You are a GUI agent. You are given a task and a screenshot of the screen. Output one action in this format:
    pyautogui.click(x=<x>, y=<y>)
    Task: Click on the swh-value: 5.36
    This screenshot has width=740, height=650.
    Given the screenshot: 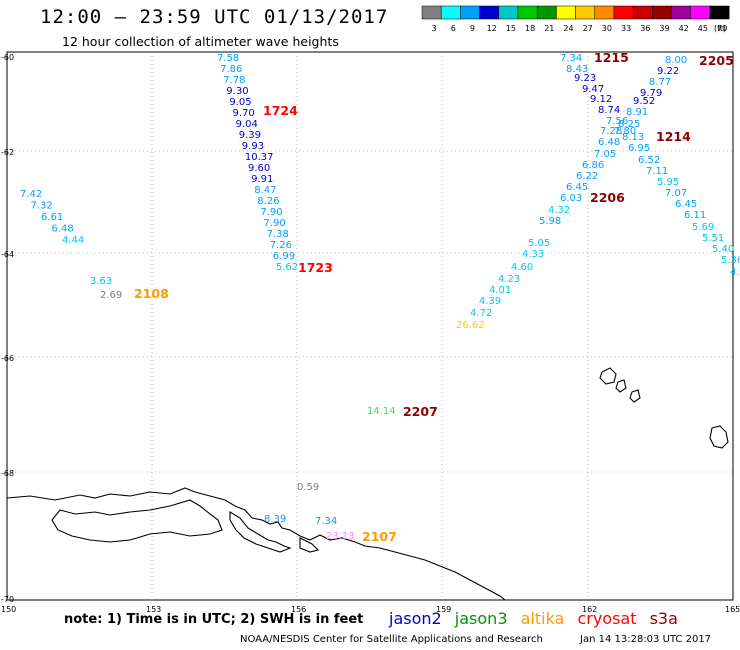 What is the action you would take?
    pyautogui.click(x=730, y=260)
    